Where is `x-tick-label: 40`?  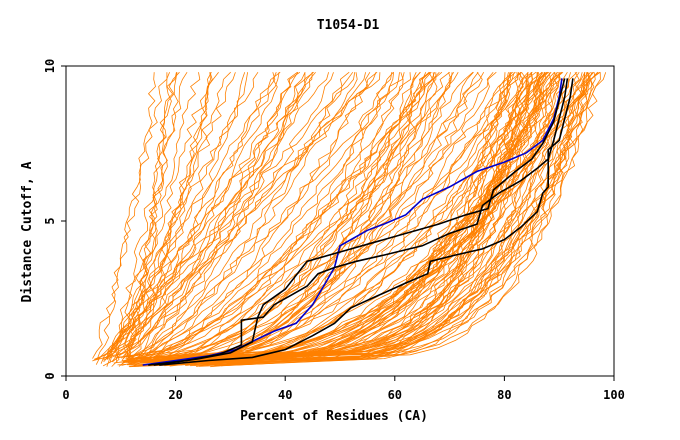 x-tick-label: 40 is located at coordinates (285, 395).